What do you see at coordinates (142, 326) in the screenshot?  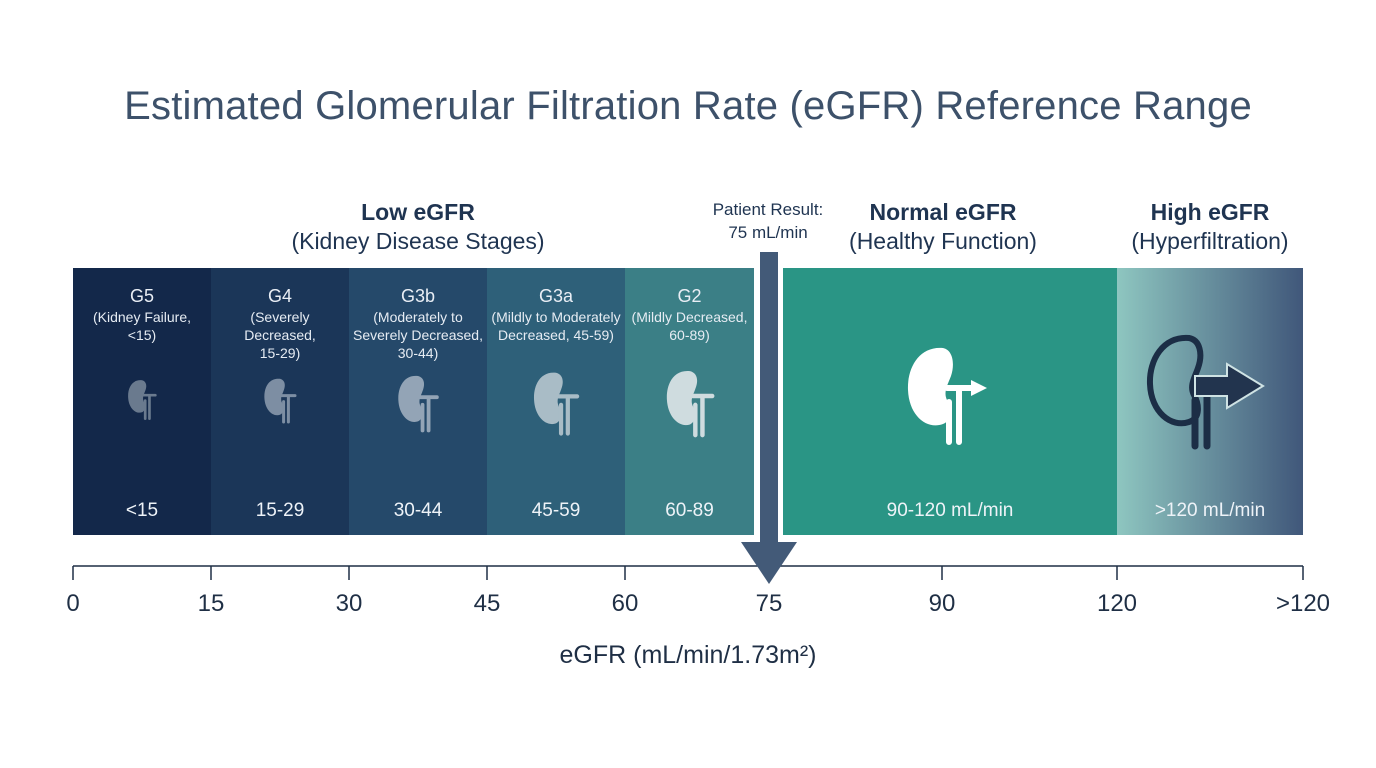 I see `stage-desc: (Kidney Failure, <15)` at bounding box center [142, 326].